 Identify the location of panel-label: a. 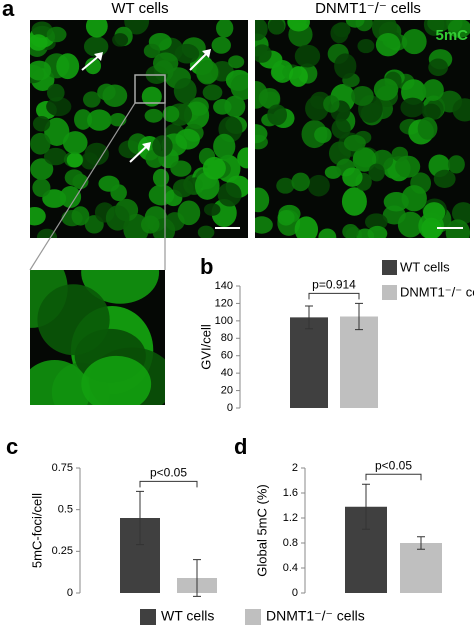
(8, 10).